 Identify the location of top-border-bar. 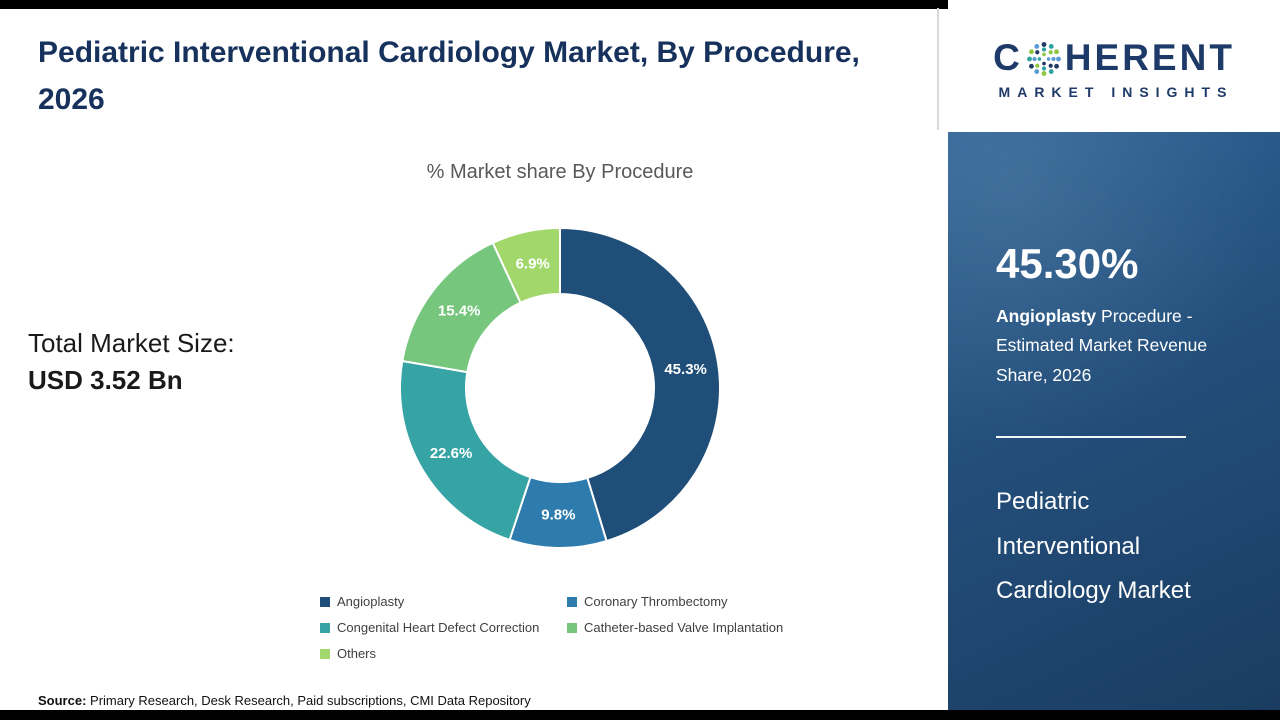
(474, 4).